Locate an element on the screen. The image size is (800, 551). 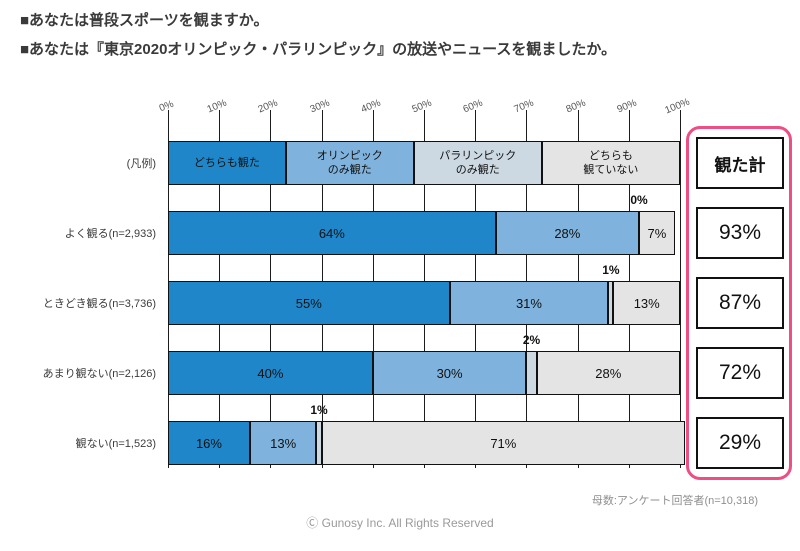
totals-value: 72% is located at coordinates (740, 372).